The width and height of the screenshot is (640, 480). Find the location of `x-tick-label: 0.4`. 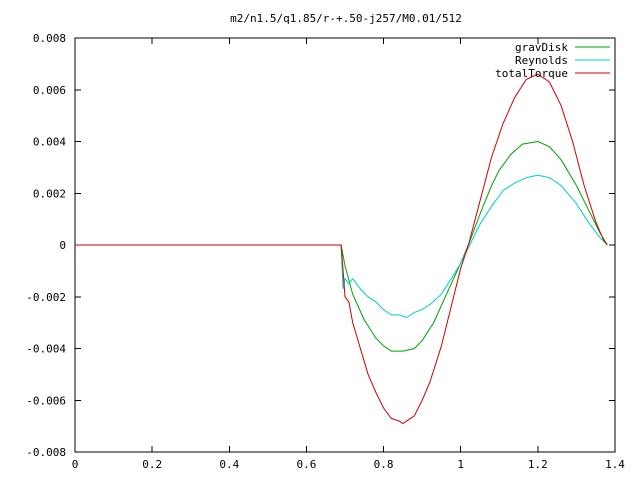

x-tick-label: 0.4 is located at coordinates (229, 464).